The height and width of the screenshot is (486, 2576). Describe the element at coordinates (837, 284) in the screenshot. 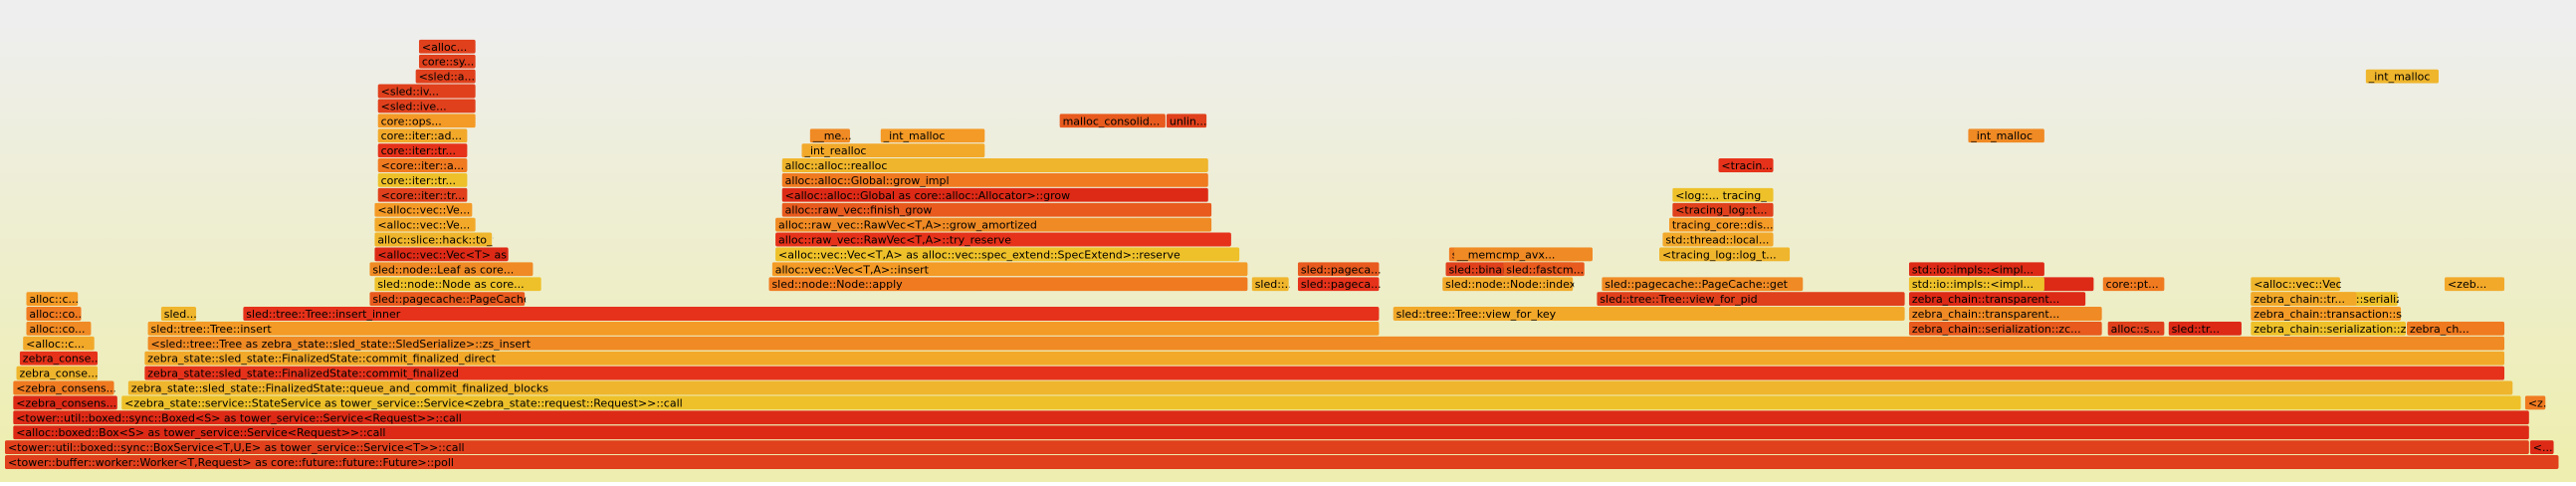

I see `frame-label: sled::node::Node::apply` at that location.